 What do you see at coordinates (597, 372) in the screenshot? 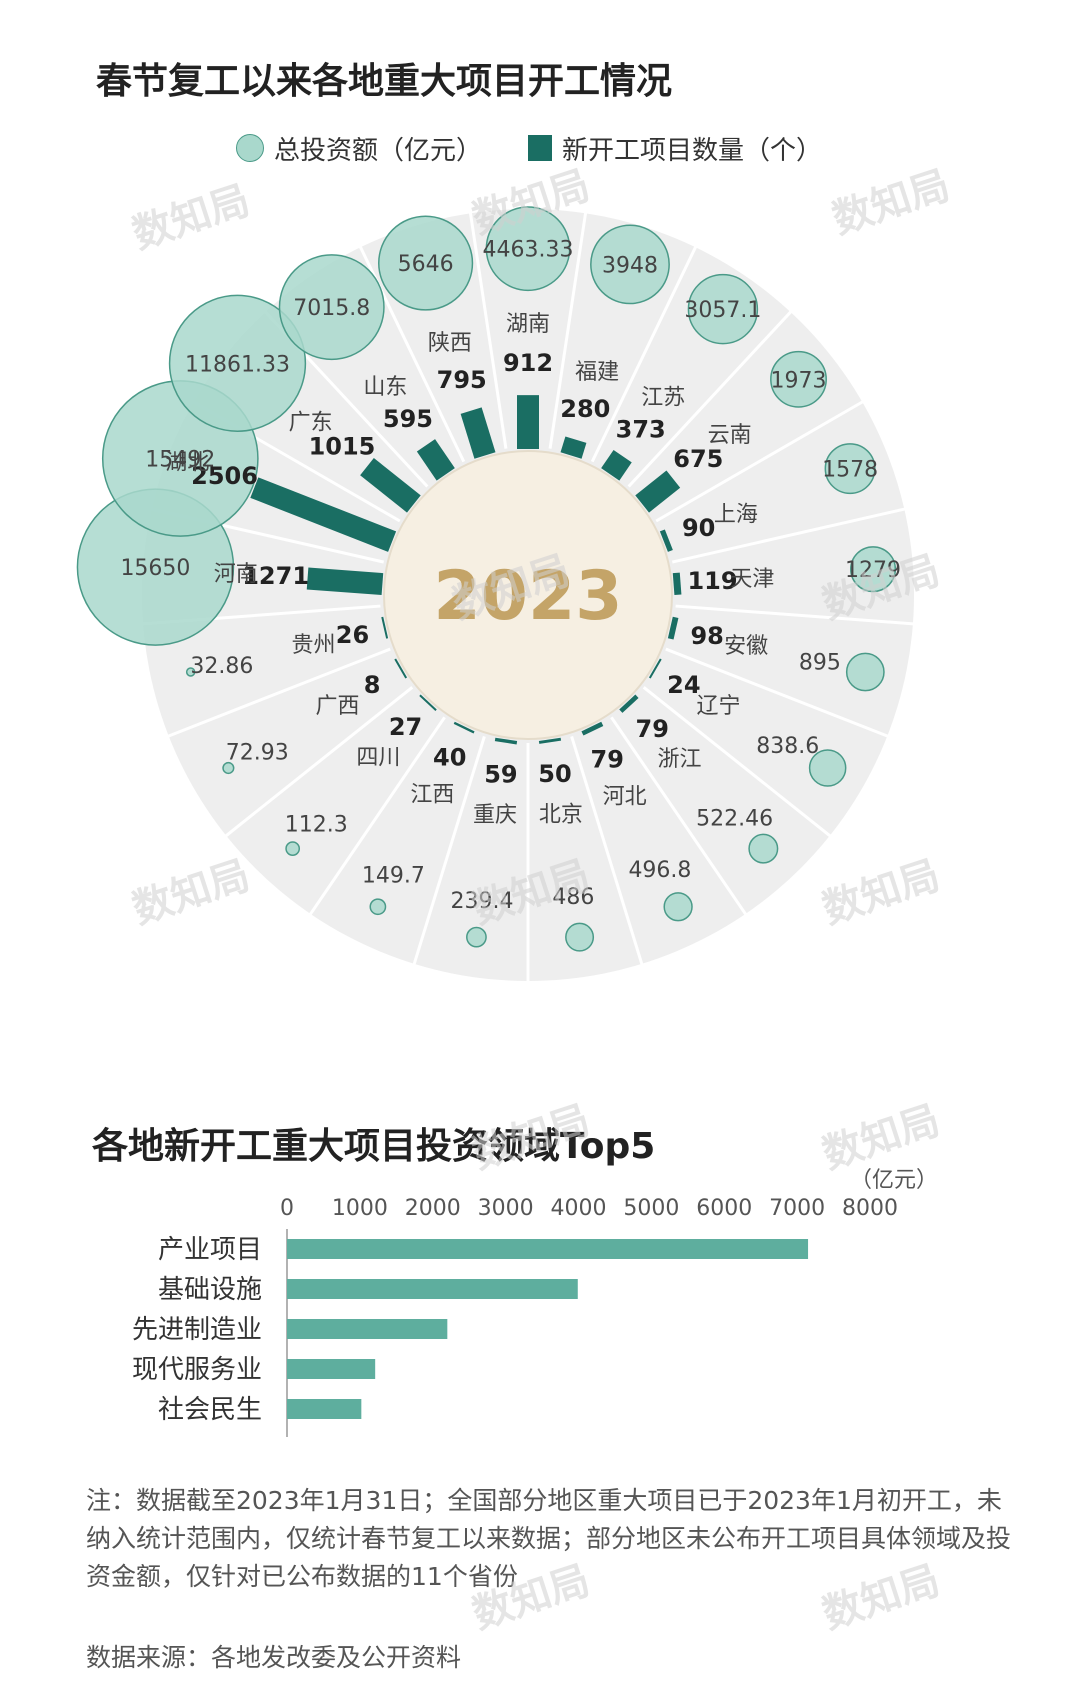
I see `region-name: 福建` at bounding box center [597, 372].